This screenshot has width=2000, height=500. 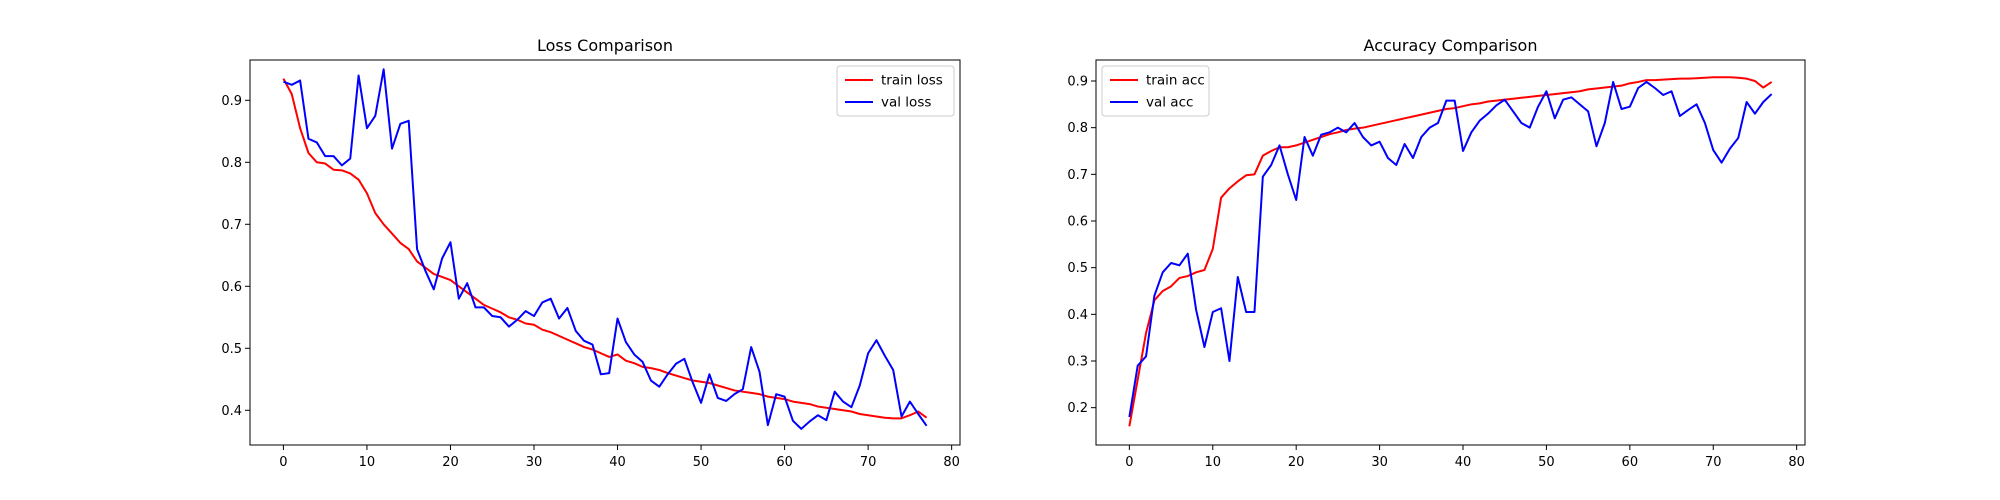 What do you see at coordinates (231, 101) in the screenshot?
I see `loss-comparison-y-tick-label: 0.9` at bounding box center [231, 101].